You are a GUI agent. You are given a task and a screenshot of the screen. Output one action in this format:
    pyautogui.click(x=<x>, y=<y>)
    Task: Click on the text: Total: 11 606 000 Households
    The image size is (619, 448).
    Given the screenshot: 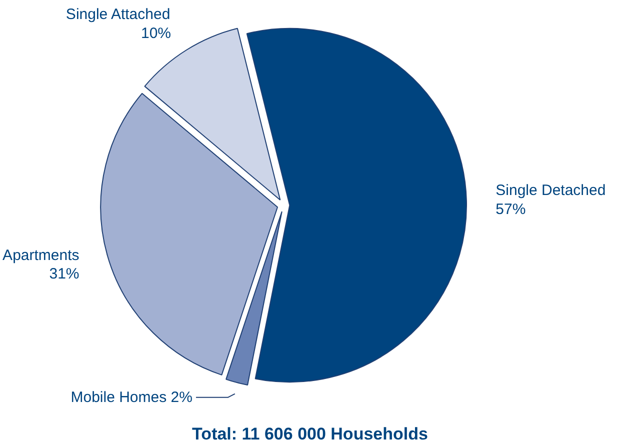 What is the action you would take?
    pyautogui.click(x=310, y=434)
    